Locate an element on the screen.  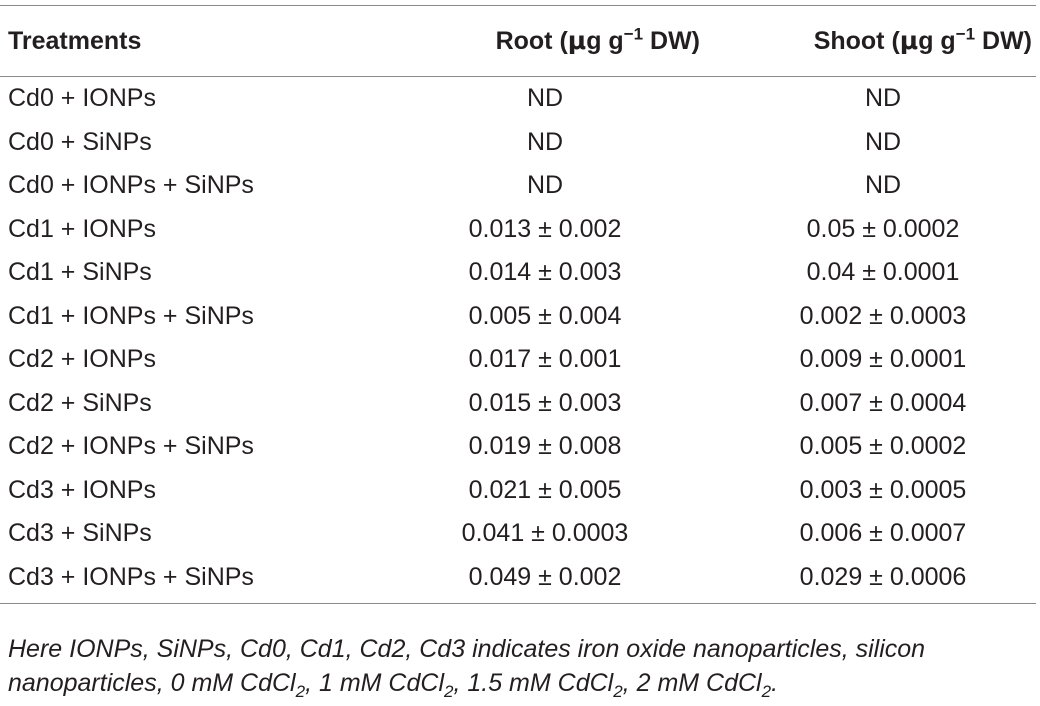
header-root: Root (μg g−1 DW) is located at coordinates (545, 41).